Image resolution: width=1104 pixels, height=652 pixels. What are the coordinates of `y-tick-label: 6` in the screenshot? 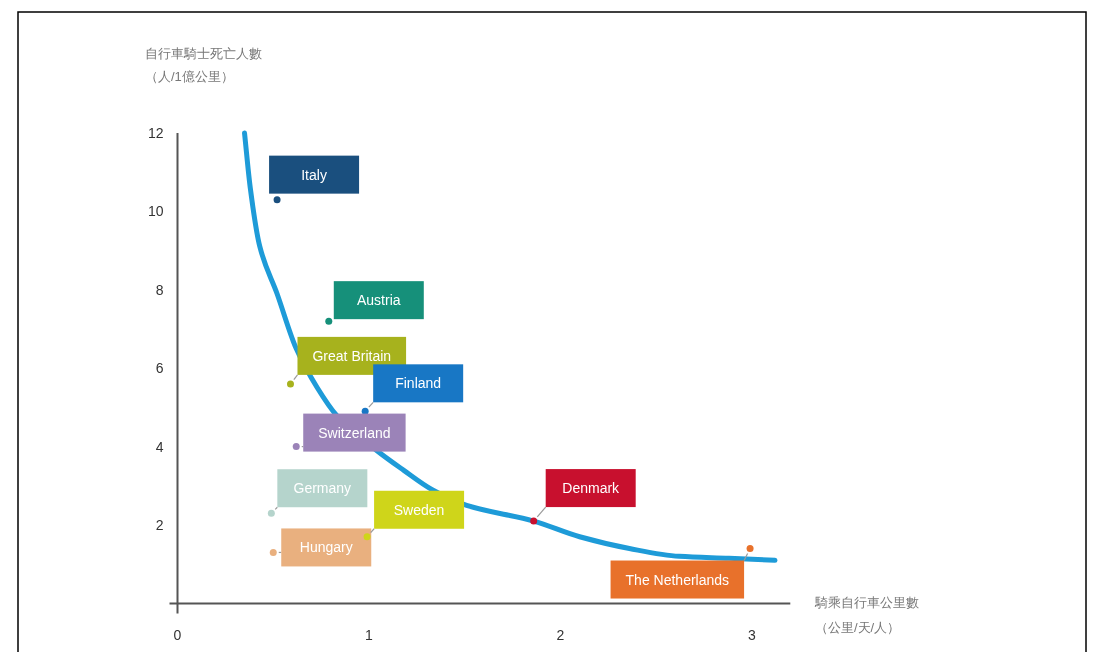 It's located at (159, 368).